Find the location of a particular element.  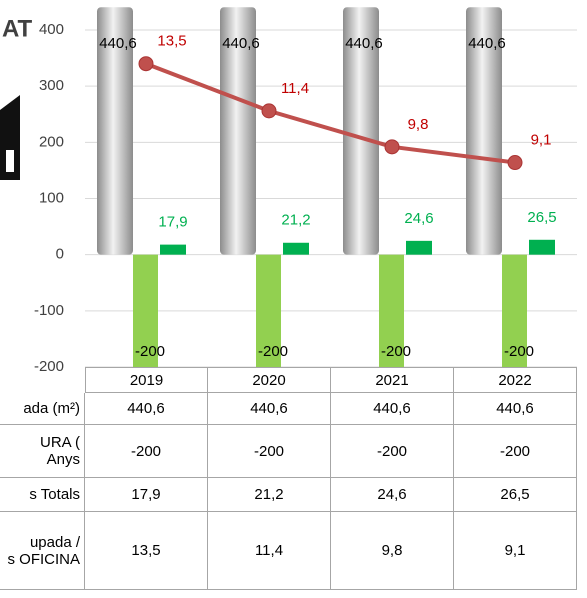

row-label: URA ( Anys is located at coordinates (42, 451).